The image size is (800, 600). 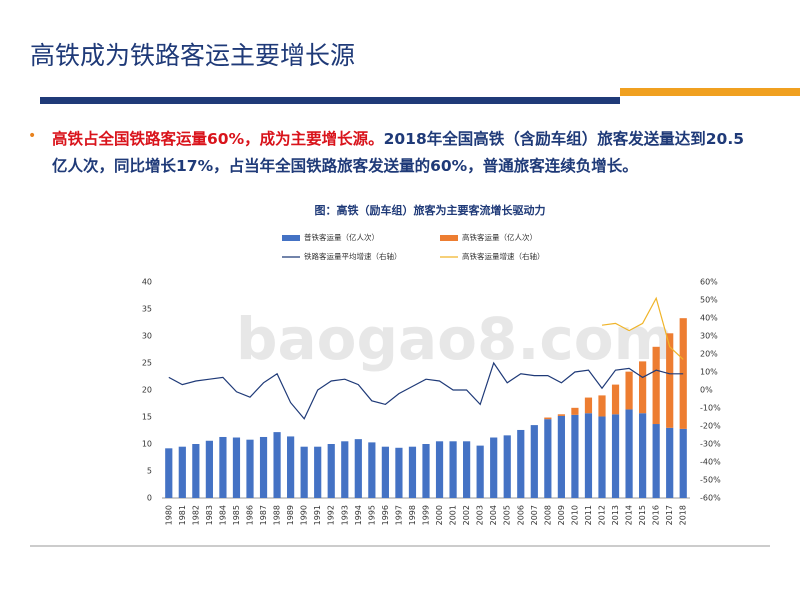 I want to click on y2-tick-label: -30%, so click(x=710, y=444).